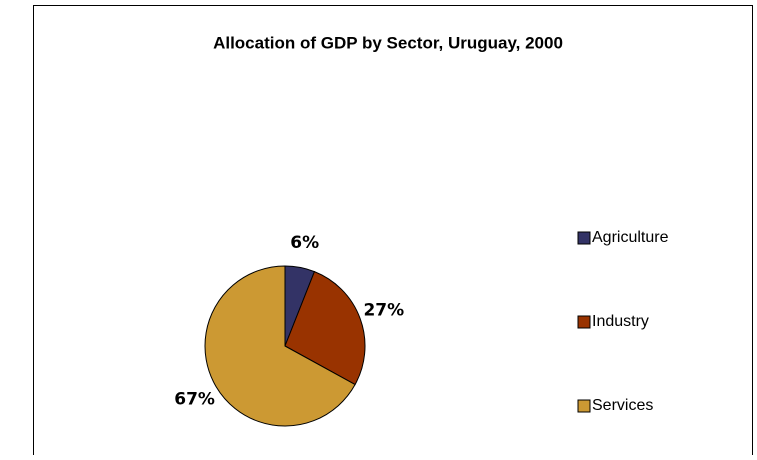  What do you see at coordinates (630, 237) in the screenshot?
I see `legend-label: Agriculture` at bounding box center [630, 237].